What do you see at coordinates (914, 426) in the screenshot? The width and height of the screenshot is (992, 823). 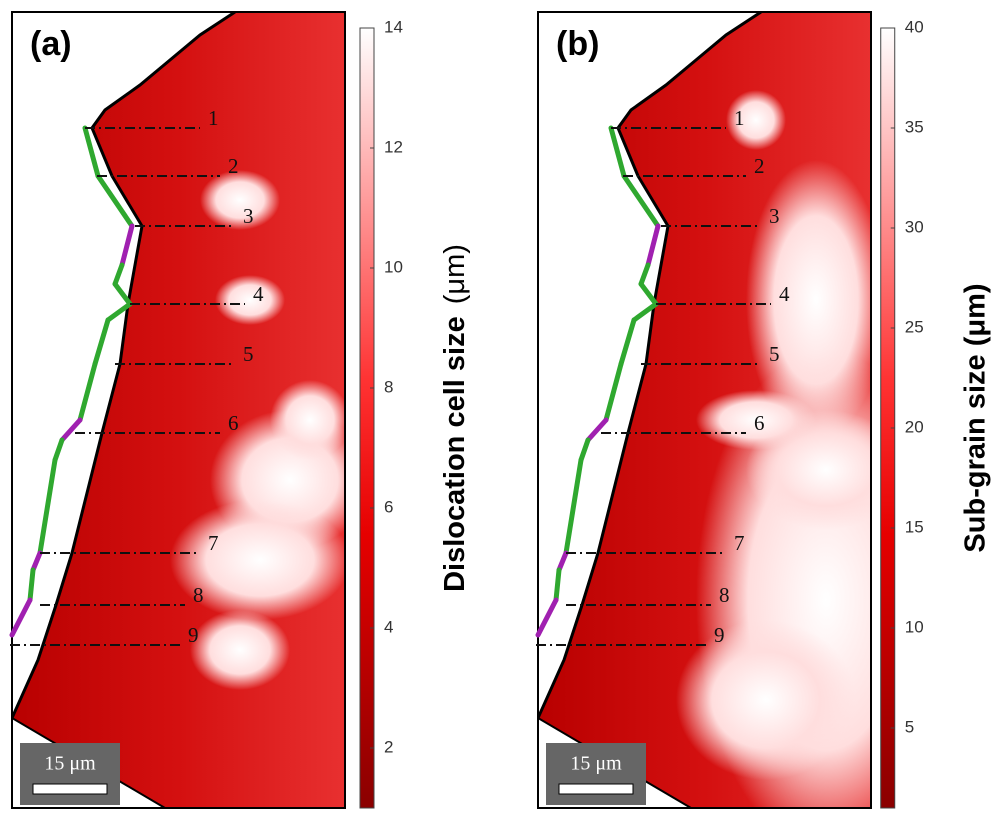 I see `colorbar-tick-label: 20` at bounding box center [914, 426].